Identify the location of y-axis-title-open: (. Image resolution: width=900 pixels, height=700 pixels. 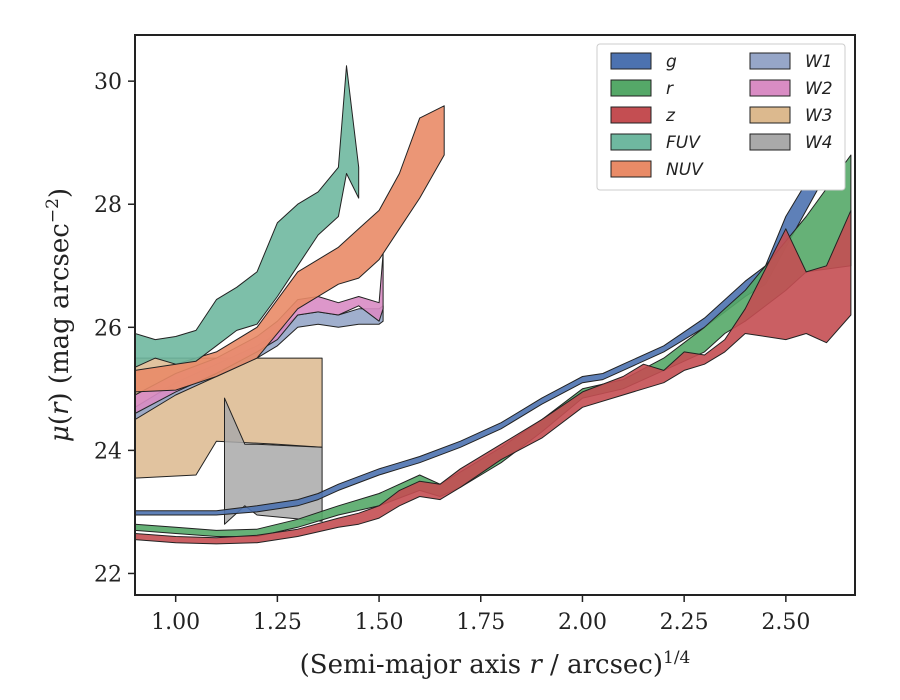
(60, 420).